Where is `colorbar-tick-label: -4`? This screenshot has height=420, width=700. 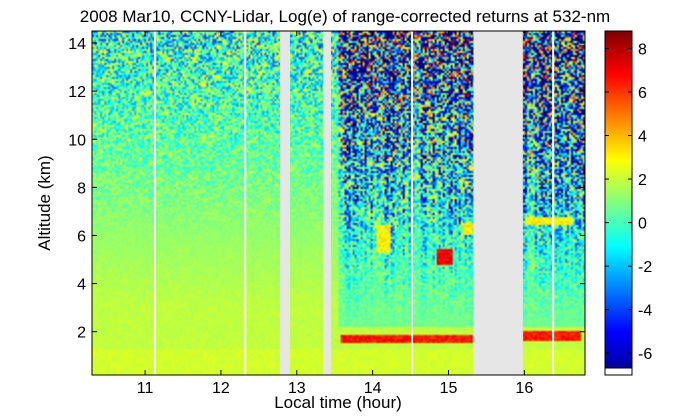 colorbar-tick-label: -4 is located at coordinates (645, 311).